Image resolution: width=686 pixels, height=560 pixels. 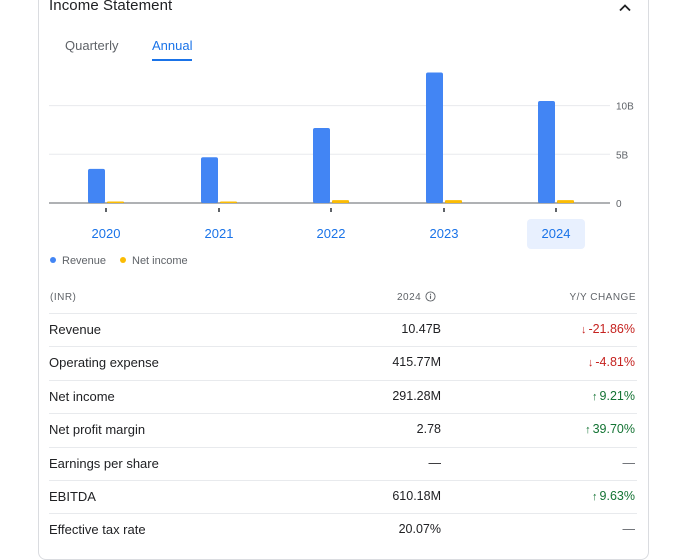 What do you see at coordinates (343, 530) in the screenshot?
I see `table-row: Effective tax rate 20.07% —` at bounding box center [343, 530].